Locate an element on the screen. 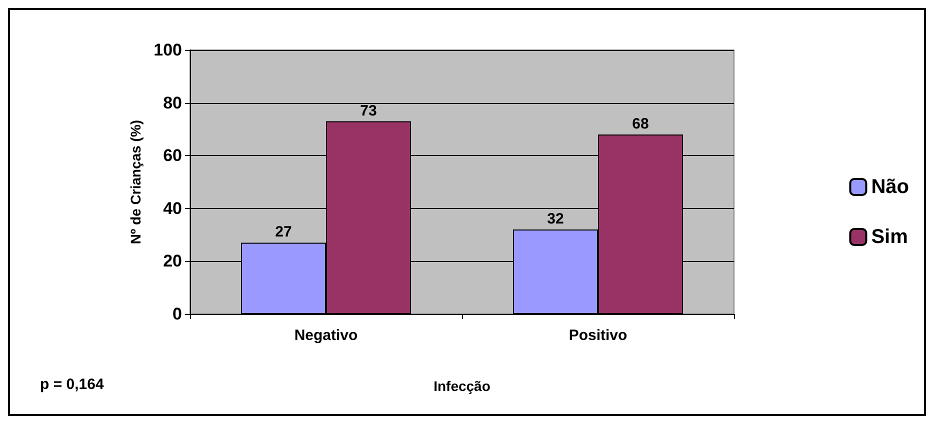 This screenshot has width=938, height=428. legend-label: Sim is located at coordinates (889, 237).